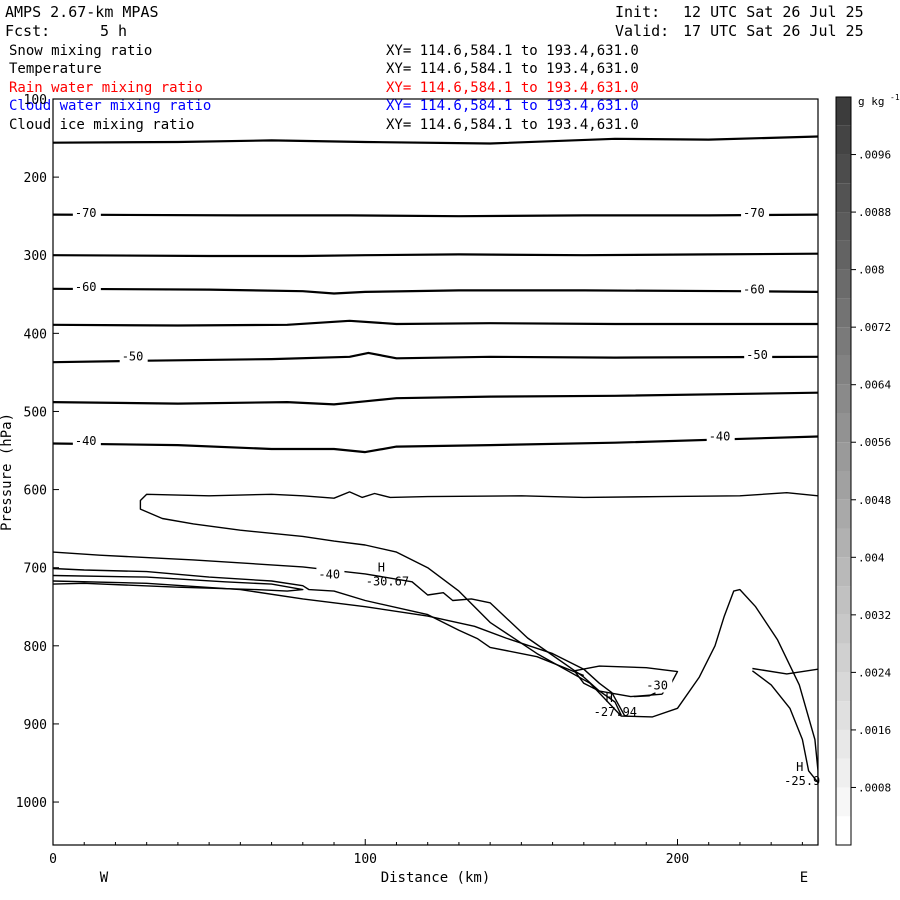 This screenshot has height=900, width=900. What do you see at coordinates (874, 442) in the screenshot?
I see `colorbar-tick-label: .0056` at bounding box center [874, 442].